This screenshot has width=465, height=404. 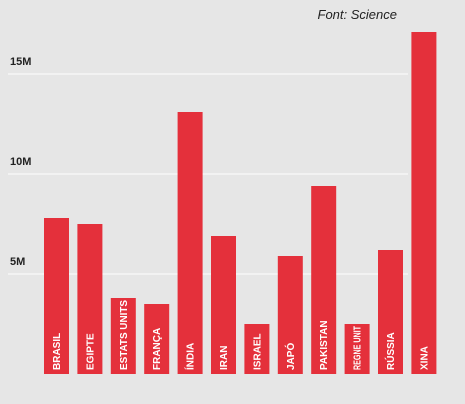 What do you see at coordinates (223, 305) in the screenshot?
I see `bar-iran` at bounding box center [223, 305].